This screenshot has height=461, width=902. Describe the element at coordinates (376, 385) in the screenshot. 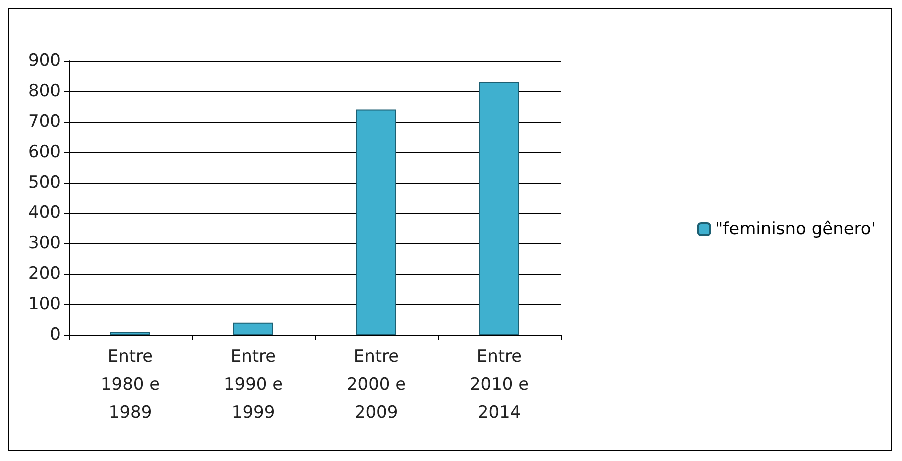

I see `x-tick-label: Entre 2000 e 2009` at that location.